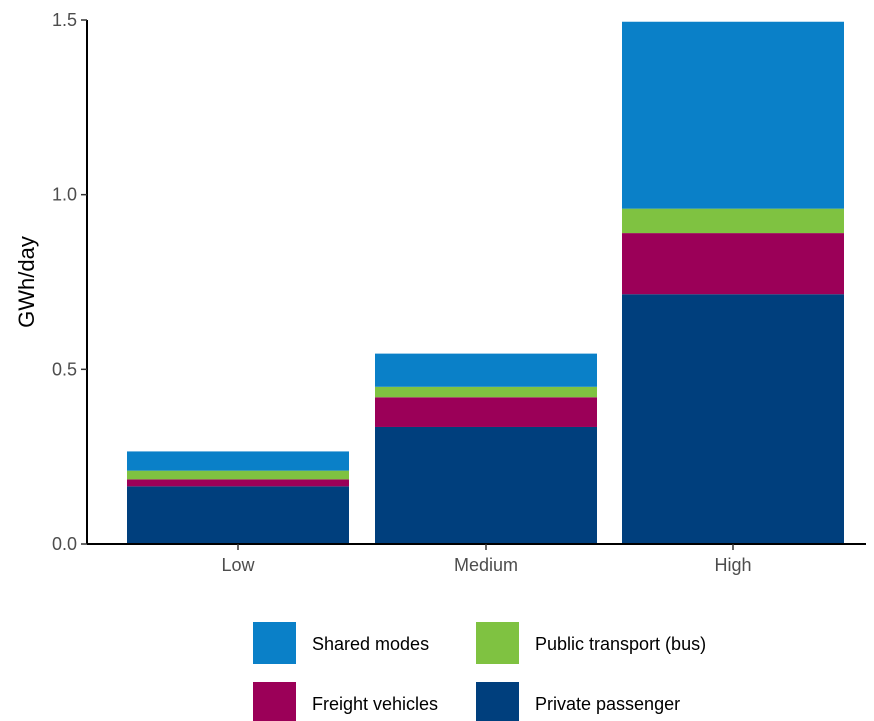 The height and width of the screenshot is (721, 874). What do you see at coordinates (733, 115) in the screenshot?
I see `bar-high-shared-modes` at bounding box center [733, 115].